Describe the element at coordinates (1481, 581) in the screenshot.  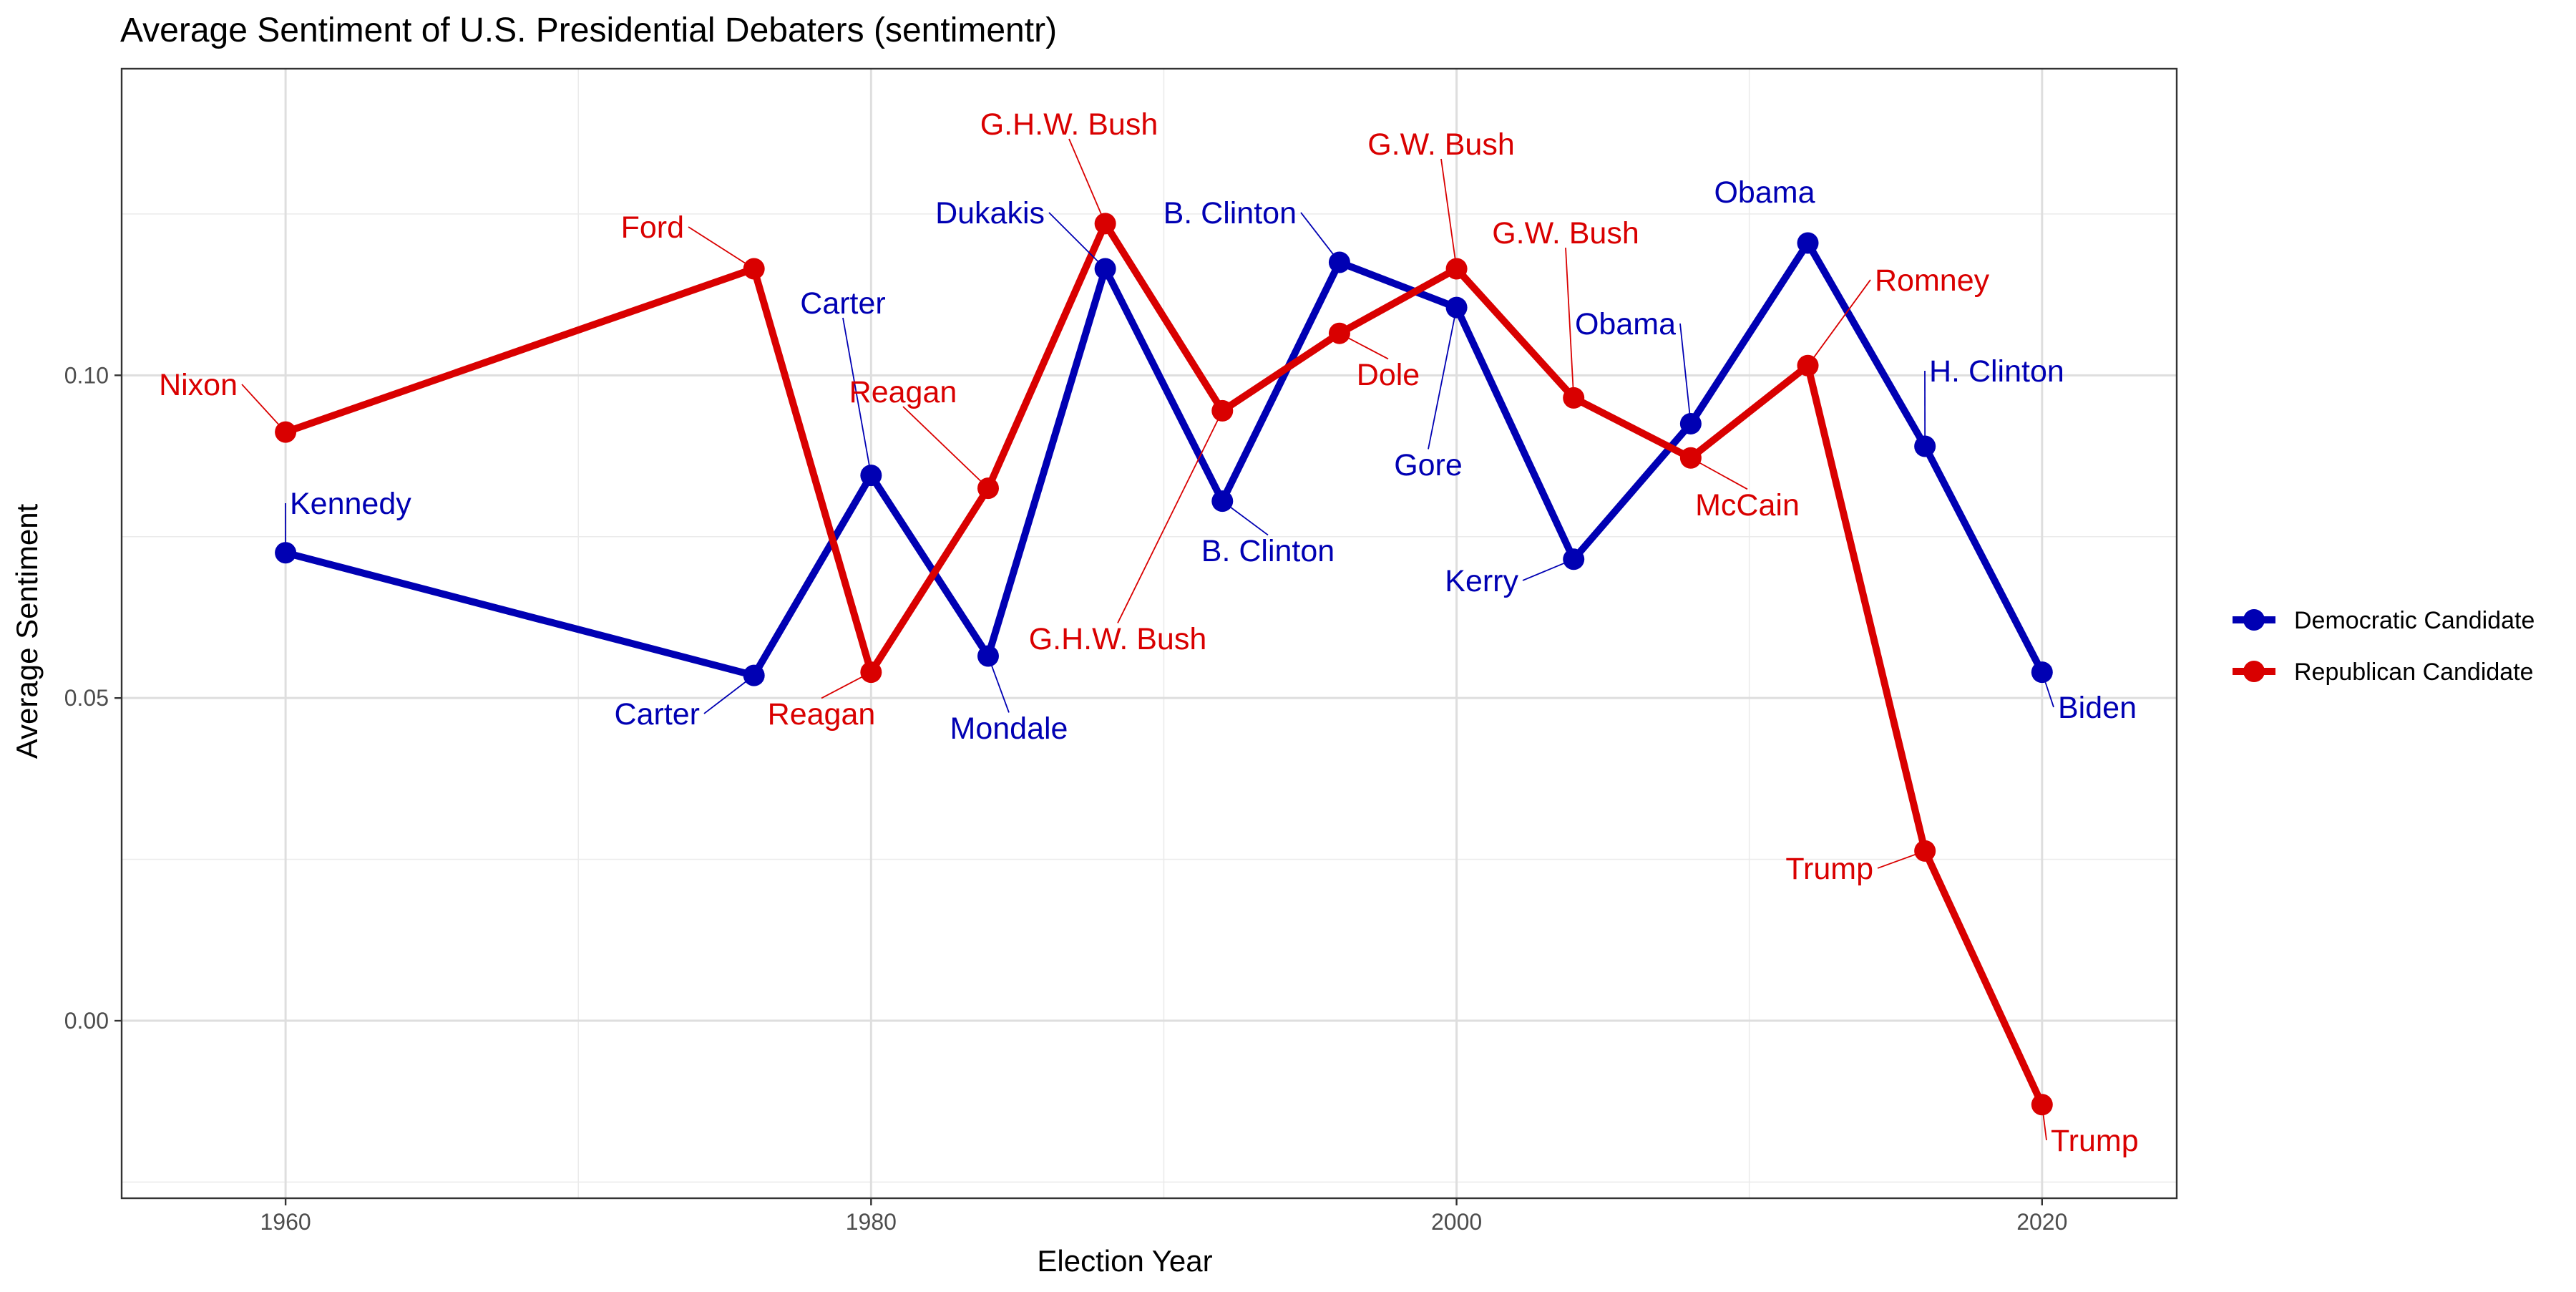
I see `democratic-point-label: Kerry` at that location.